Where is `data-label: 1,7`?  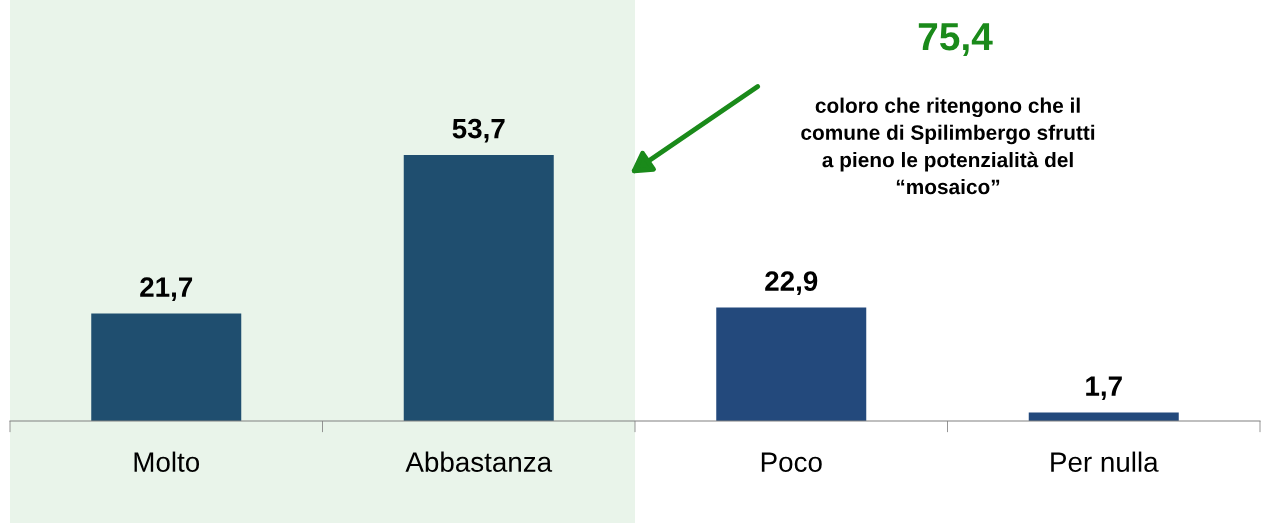 data-label: 1,7 is located at coordinates (1104, 388).